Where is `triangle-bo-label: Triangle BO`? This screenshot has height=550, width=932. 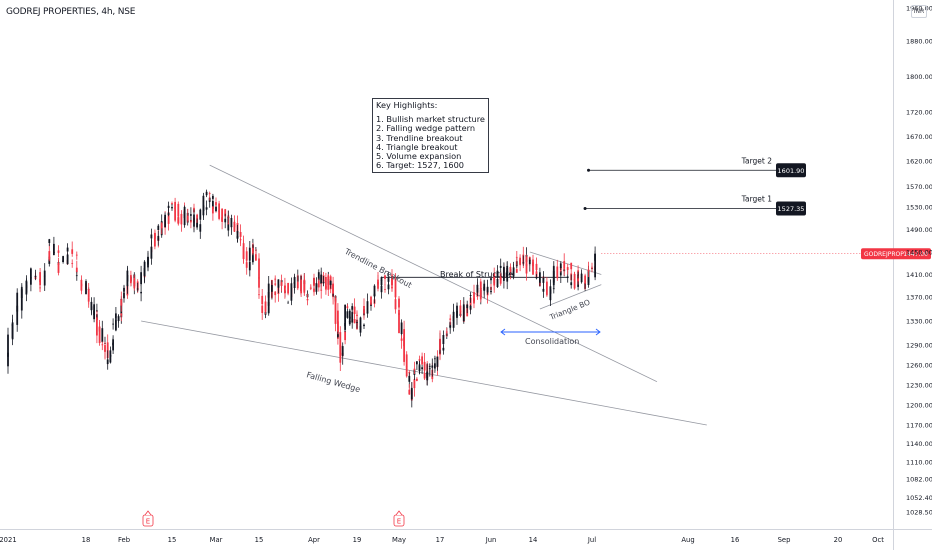
triangle-bo-label: Triangle BO is located at coordinates (569, 309).